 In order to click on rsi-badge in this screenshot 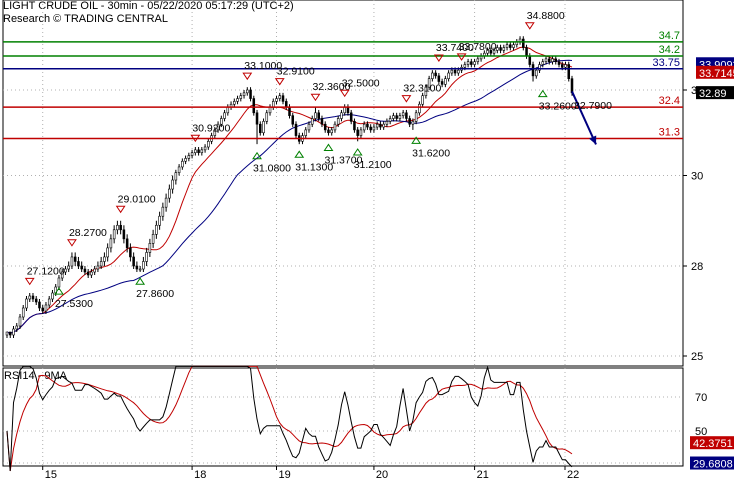, I will do `click(712, 463)`.